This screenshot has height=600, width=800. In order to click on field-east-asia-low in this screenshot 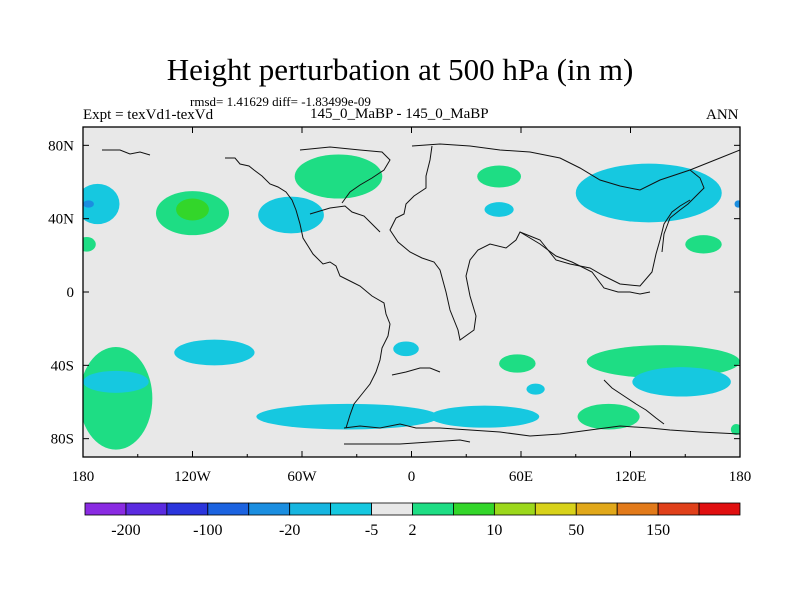, I will do `click(648, 193)`.